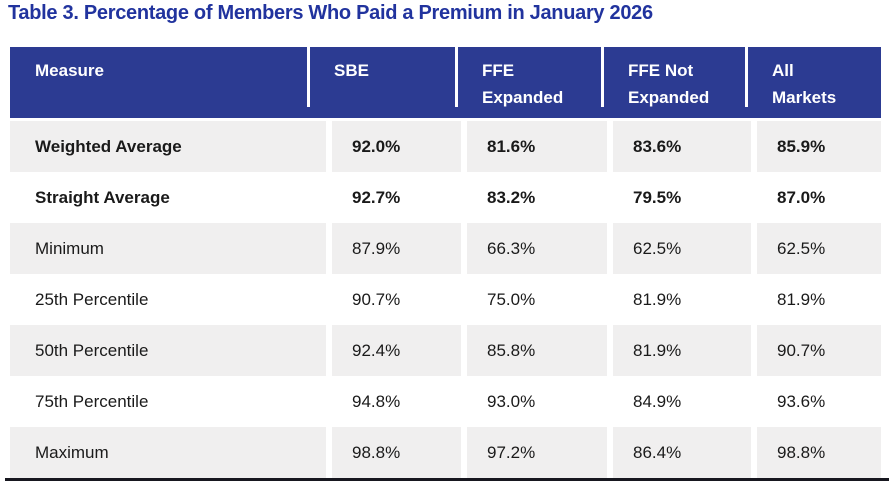 Image resolution: width=893 pixels, height=491 pixels. I want to click on table-row-75th-percentile: 75th Percentile 94.8% 93.0% 84.9% 93.6%, so click(445, 401).